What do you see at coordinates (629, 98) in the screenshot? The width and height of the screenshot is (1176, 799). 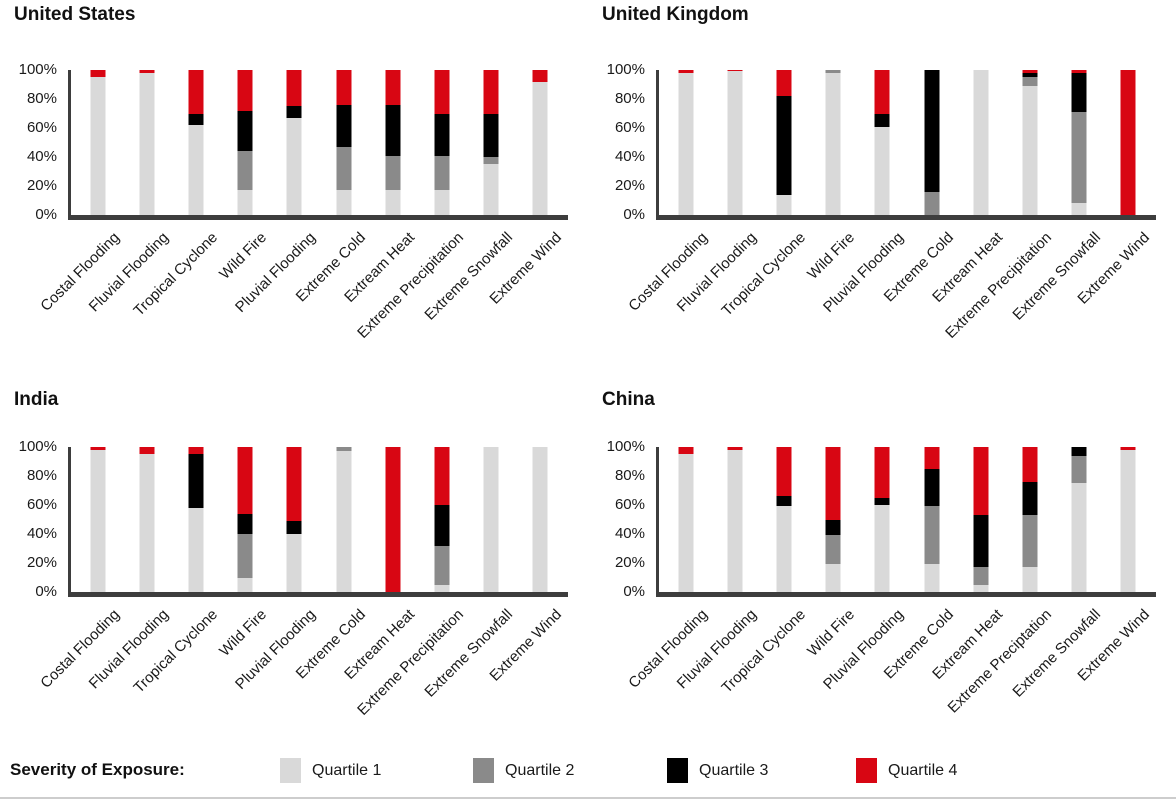 I see `y-tick-label: 80%` at bounding box center [629, 98].